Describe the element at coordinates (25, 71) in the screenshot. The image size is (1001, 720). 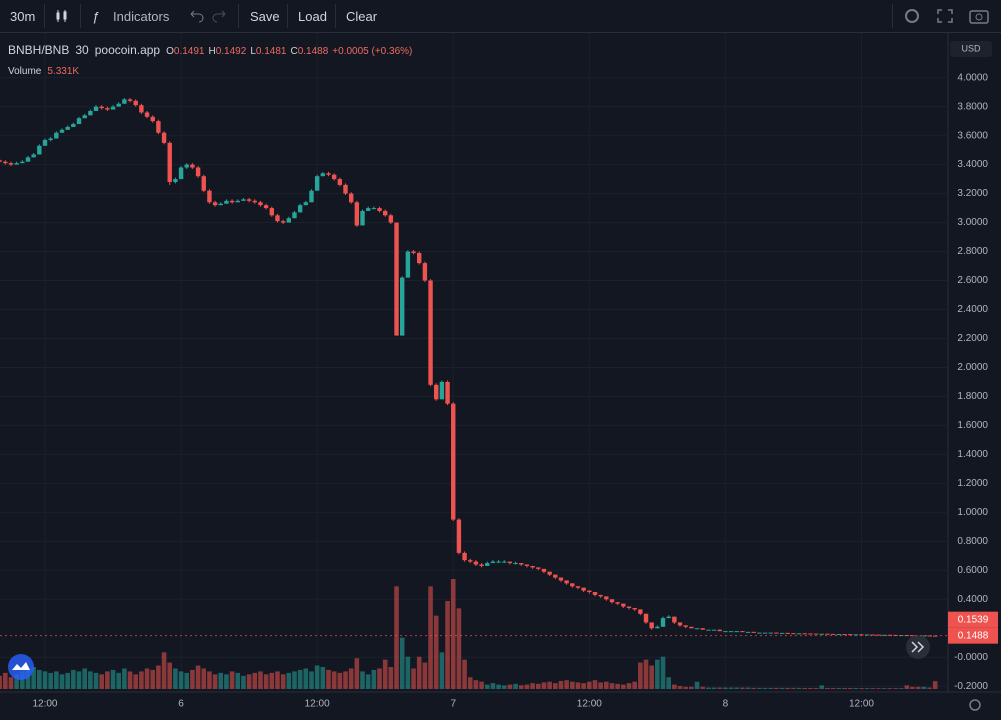
I see `volume-name: Volume` at that location.